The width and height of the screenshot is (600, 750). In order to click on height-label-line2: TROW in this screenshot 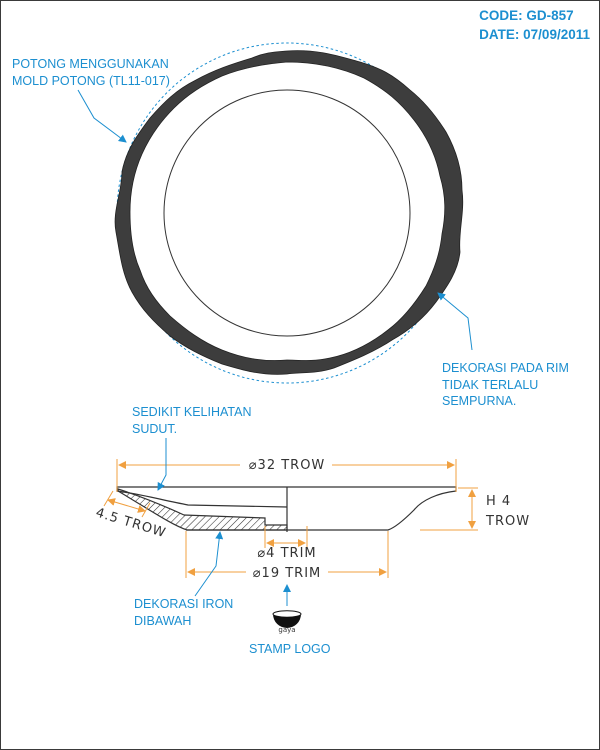, I will do `click(507, 521)`.